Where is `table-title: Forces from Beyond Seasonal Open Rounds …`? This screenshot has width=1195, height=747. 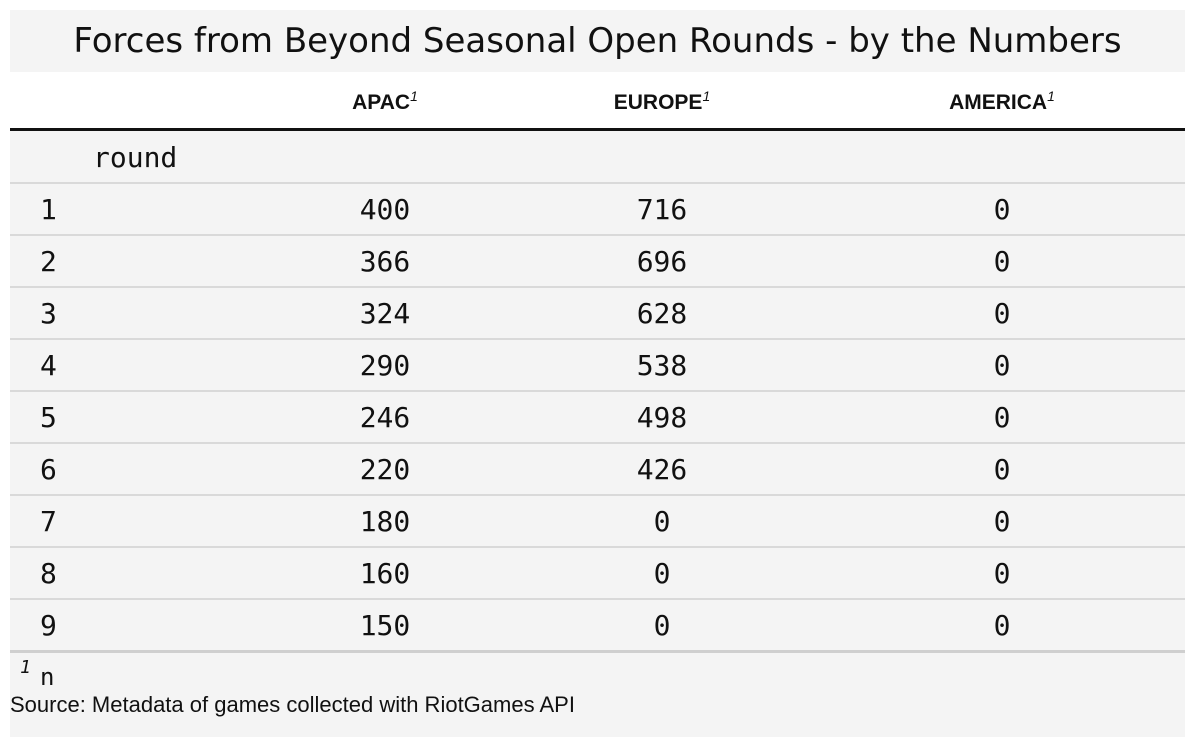 table-title: Forces from Beyond Seasonal Open Rounds … is located at coordinates (597, 41).